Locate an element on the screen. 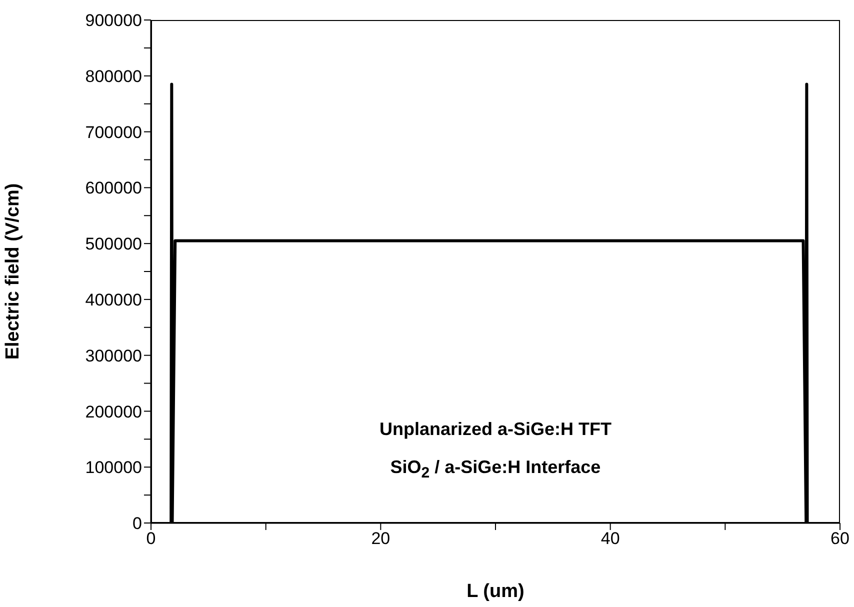 Image resolution: width=854 pixels, height=607 pixels. x-tick-label: 40 is located at coordinates (610, 538).